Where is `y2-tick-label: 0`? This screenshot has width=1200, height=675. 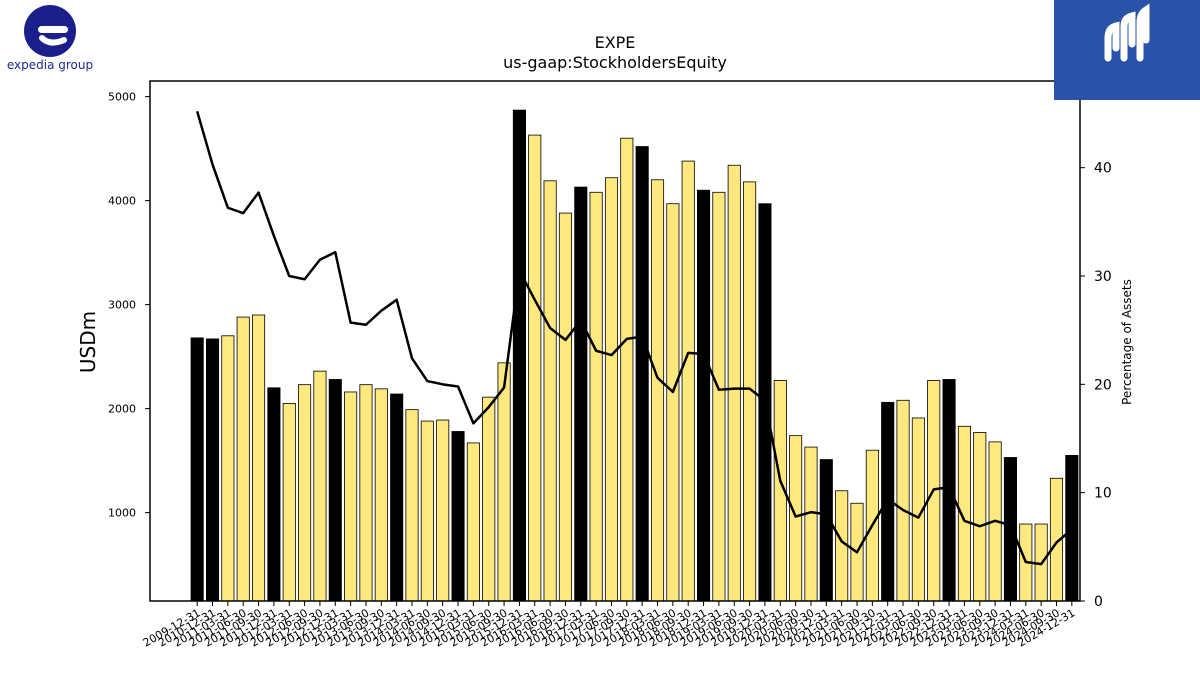 y2-tick-label: 0 is located at coordinates (1098, 602).